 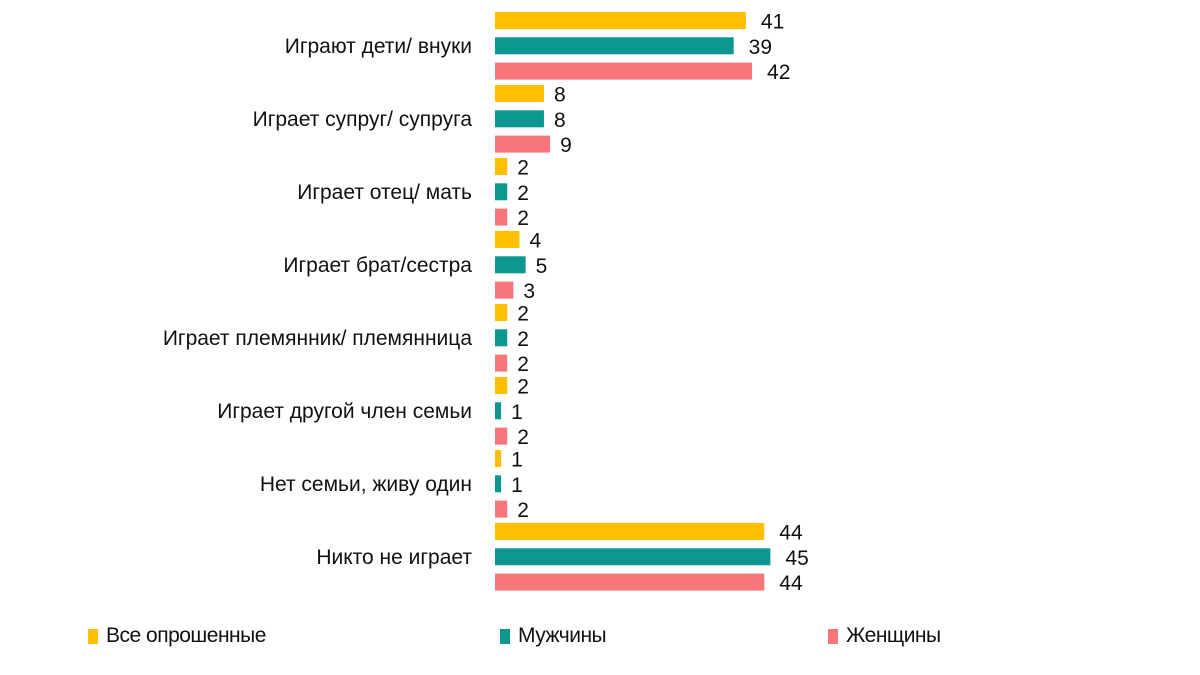 What do you see at coordinates (529, 291) in the screenshot?
I see `data-label: 3` at bounding box center [529, 291].